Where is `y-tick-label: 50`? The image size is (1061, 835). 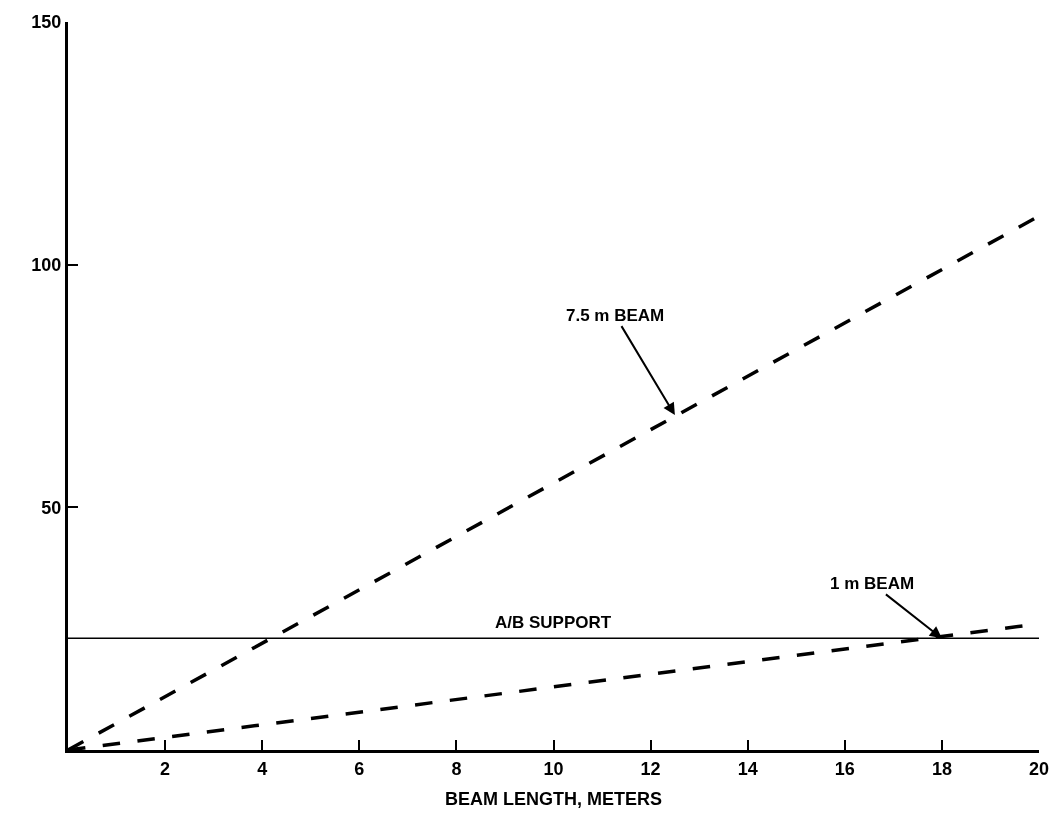
y-tick-label: 50 is located at coordinates (51, 507).